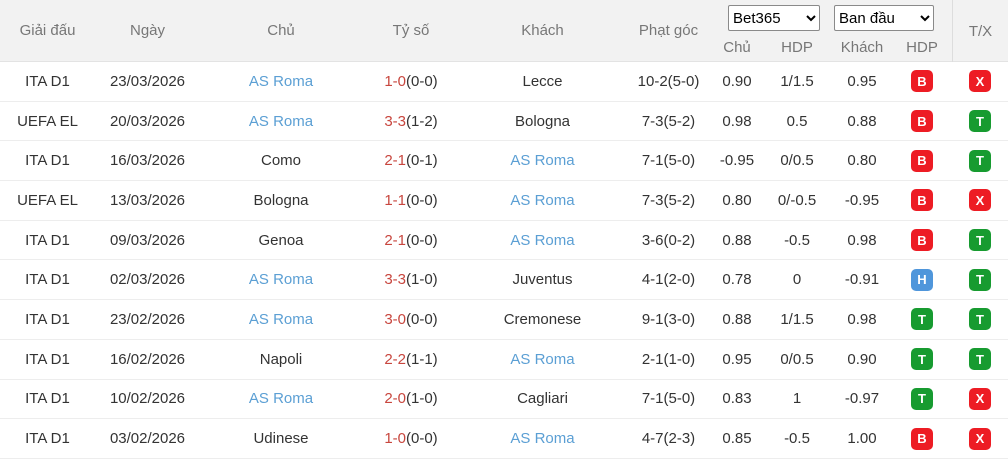  I want to click on odds-away-cell: 1.00, so click(862, 439).